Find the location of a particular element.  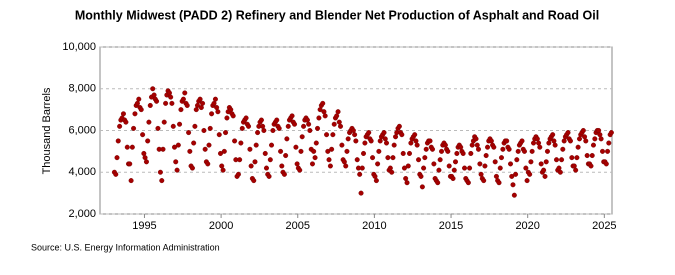

x-tick-label: 2000 is located at coordinates (221, 226).